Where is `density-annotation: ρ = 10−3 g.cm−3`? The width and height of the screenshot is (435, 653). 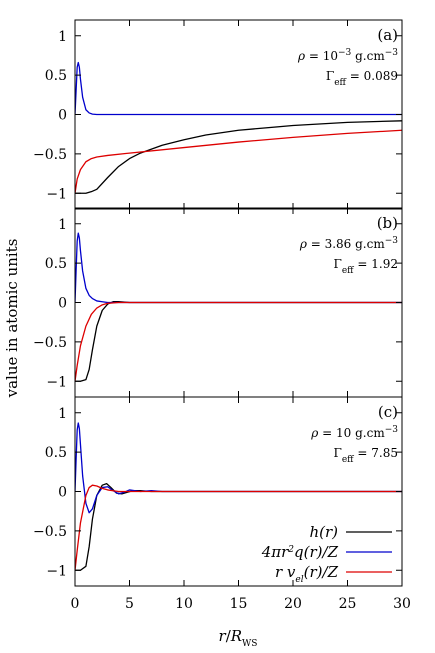 density-annotation: ρ = 10−3 g.cm−3 is located at coordinates (347, 55).